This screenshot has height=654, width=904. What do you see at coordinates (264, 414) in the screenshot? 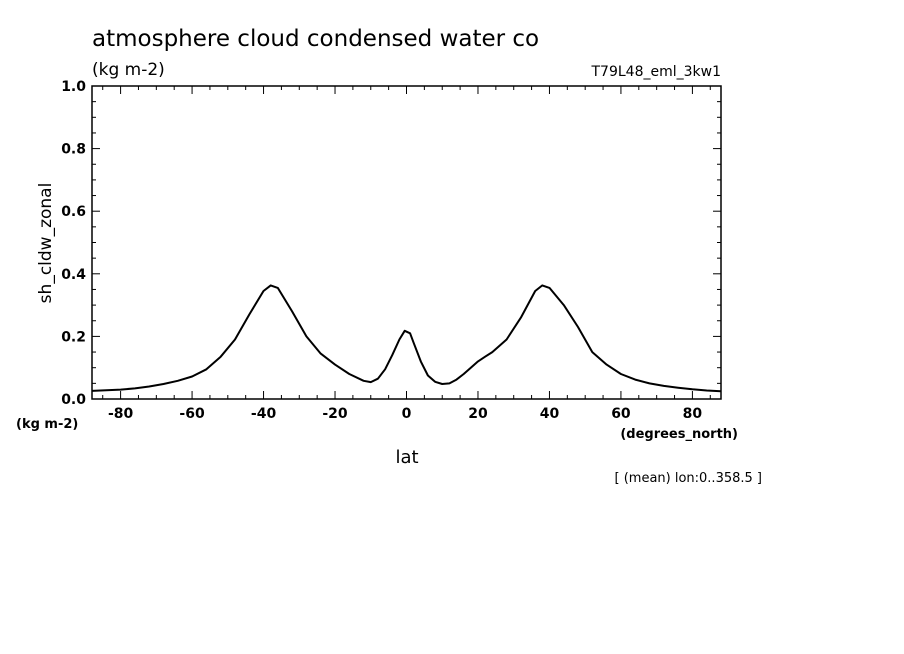
I see `x-tick-label: -40` at bounding box center [264, 414].